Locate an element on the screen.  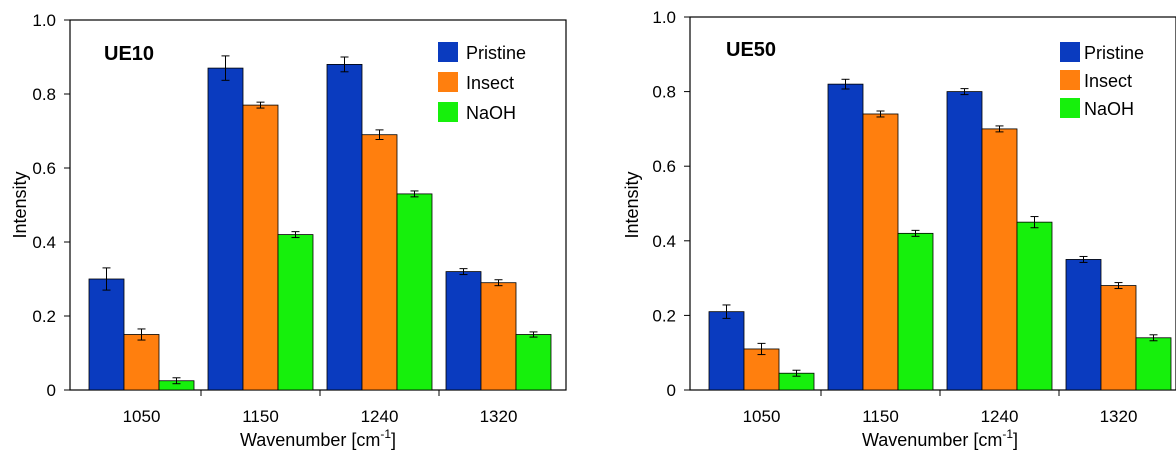
chart-title: UE50 is located at coordinates (751, 50).